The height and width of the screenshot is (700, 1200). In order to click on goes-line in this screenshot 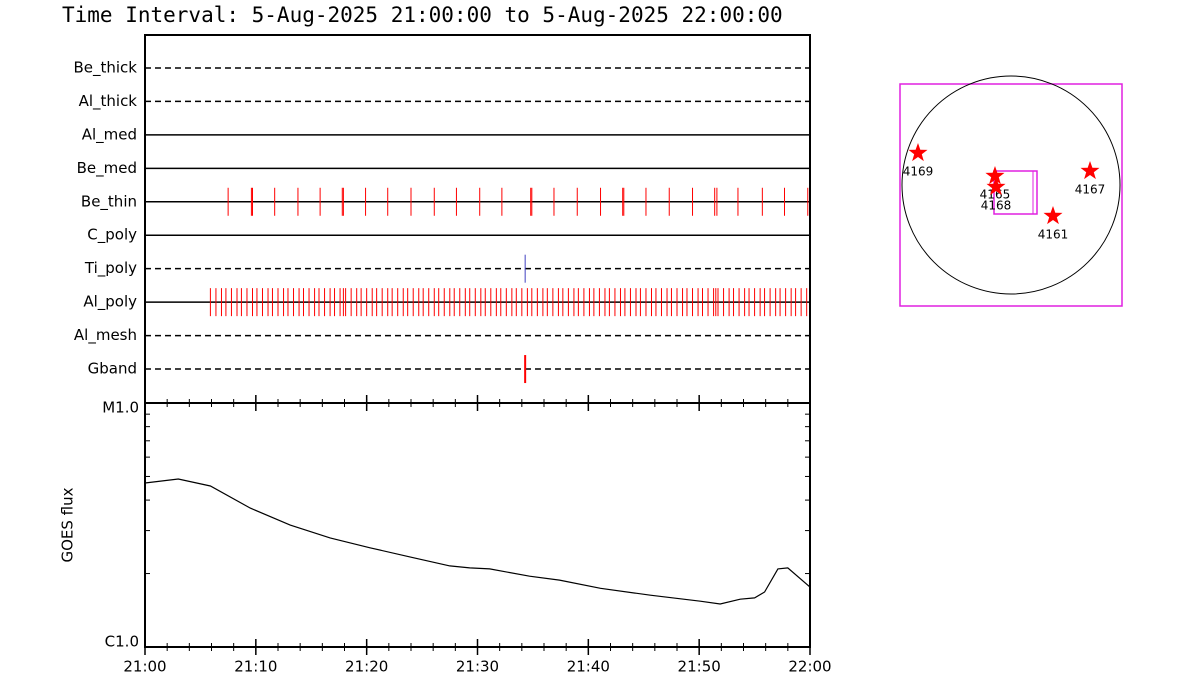, I will do `click(477, 541)`.